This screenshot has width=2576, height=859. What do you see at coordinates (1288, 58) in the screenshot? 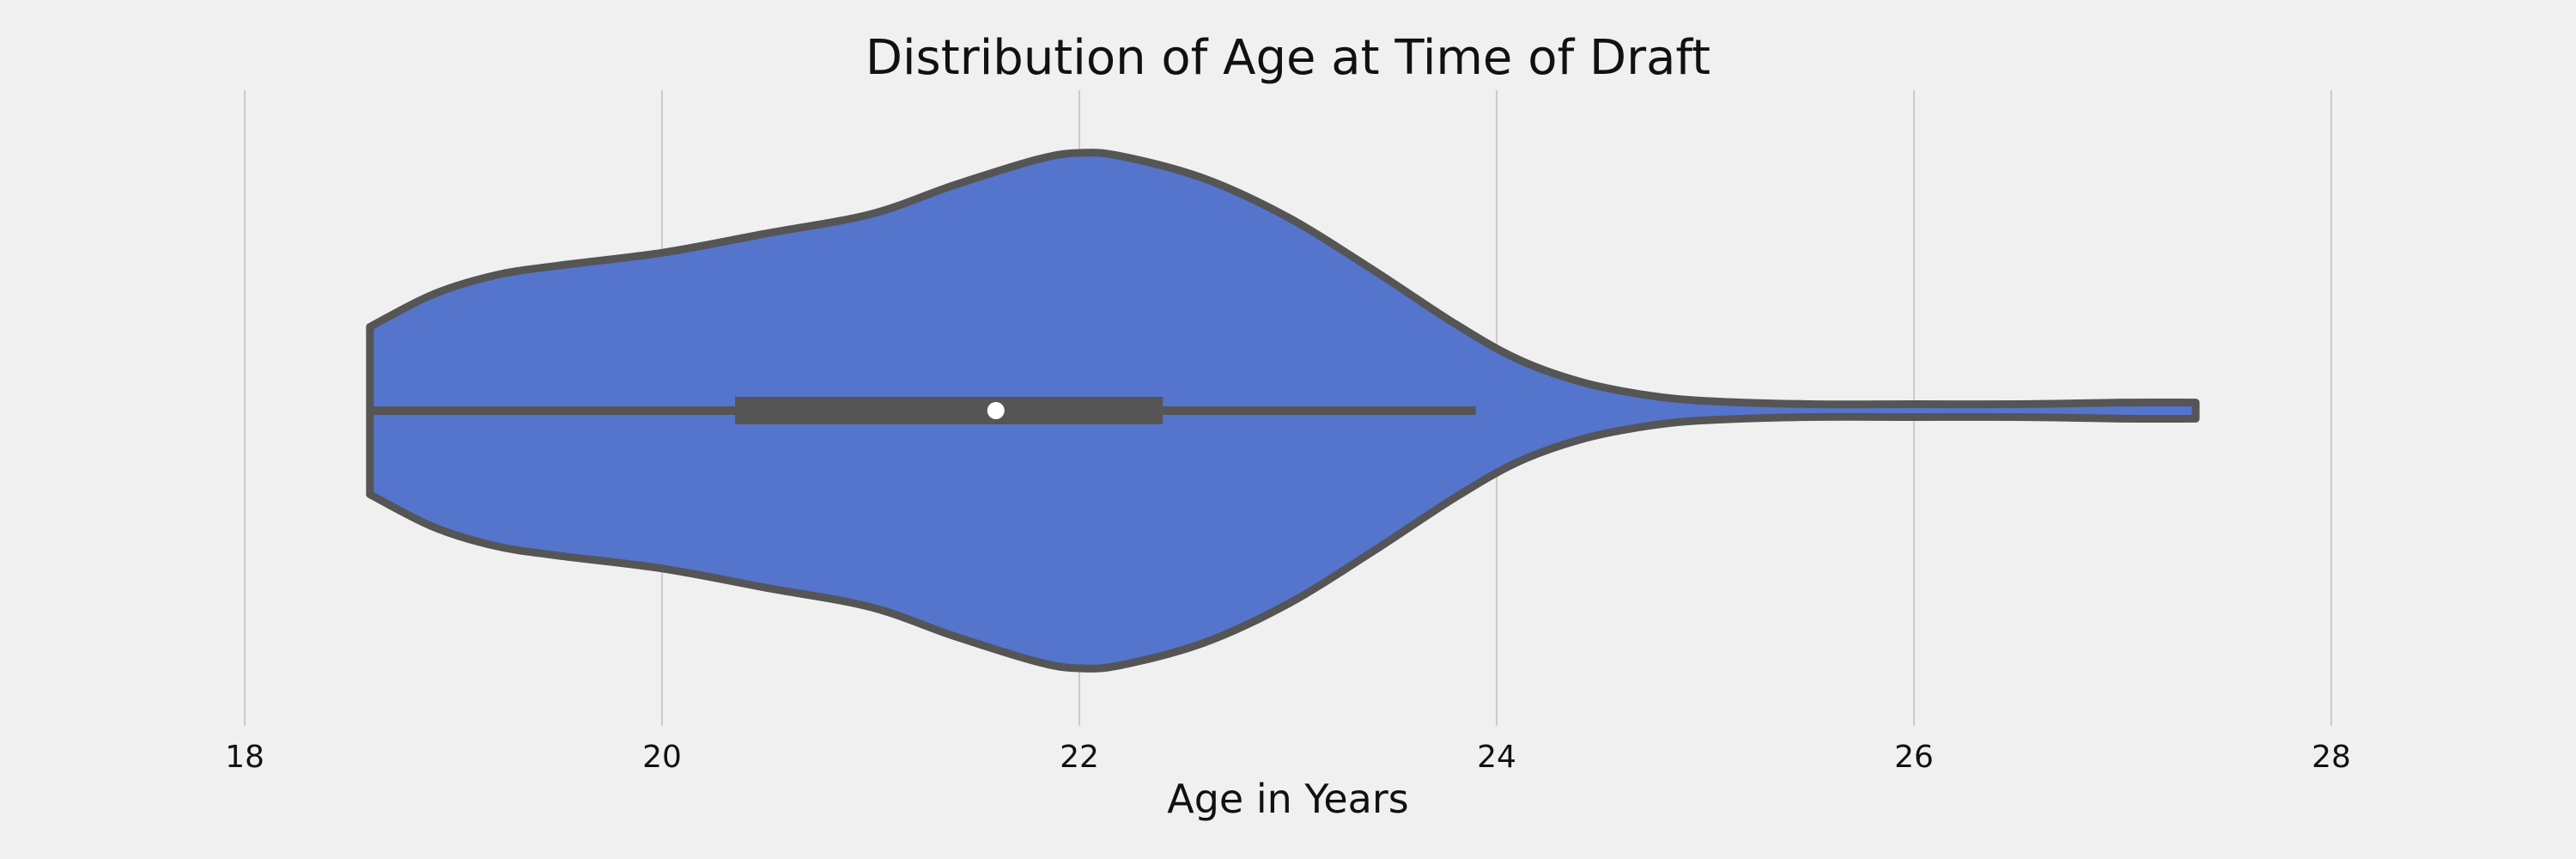
I see `chart-title: Distribution of Age at Time of Draft` at bounding box center [1288, 58].